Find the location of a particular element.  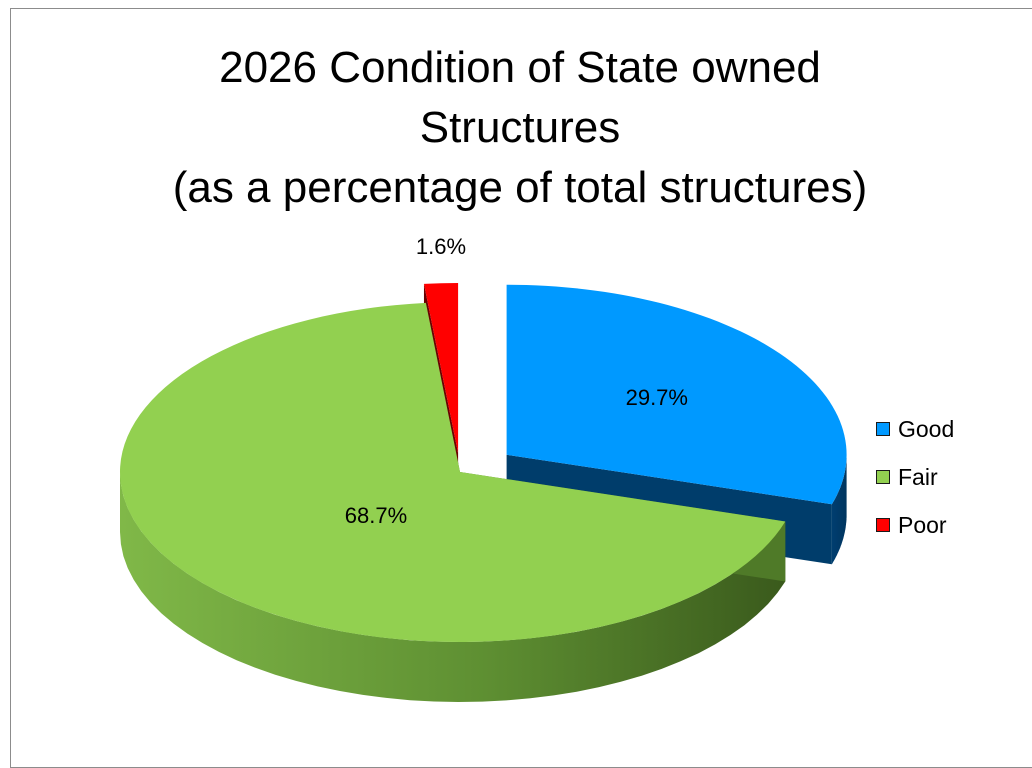

legend-item-good: Good is located at coordinates (915, 429).